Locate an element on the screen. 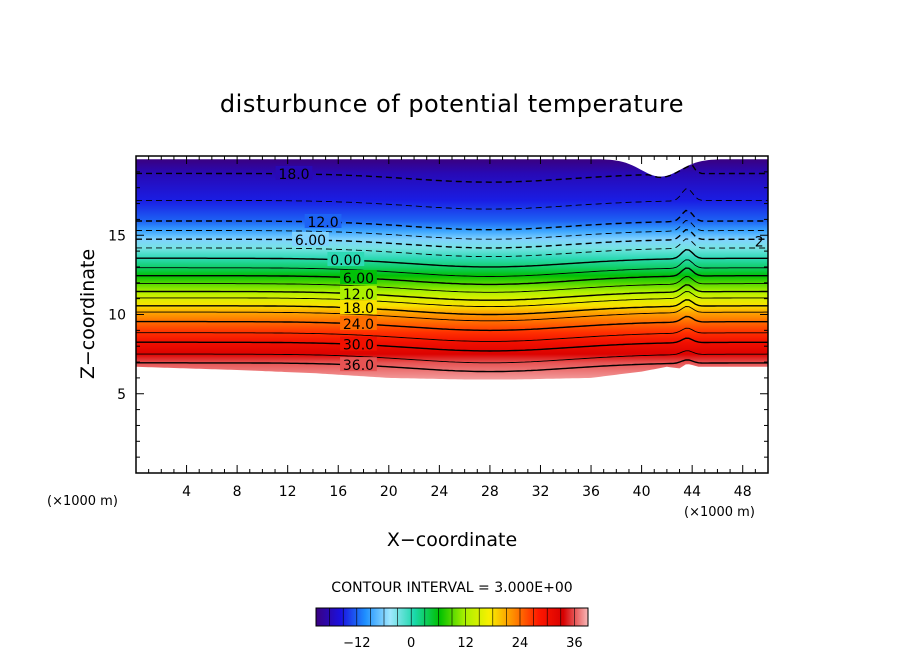 Image resolution: width=904 pixels, height=654 pixels. y-tick-label: 5 is located at coordinates (121, 395).